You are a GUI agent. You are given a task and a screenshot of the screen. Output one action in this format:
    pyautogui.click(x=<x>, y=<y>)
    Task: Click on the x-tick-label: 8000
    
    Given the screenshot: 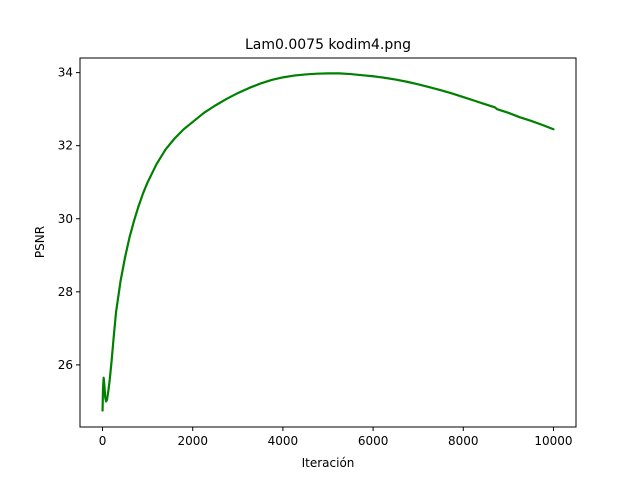 What is the action you would take?
    pyautogui.click(x=463, y=441)
    